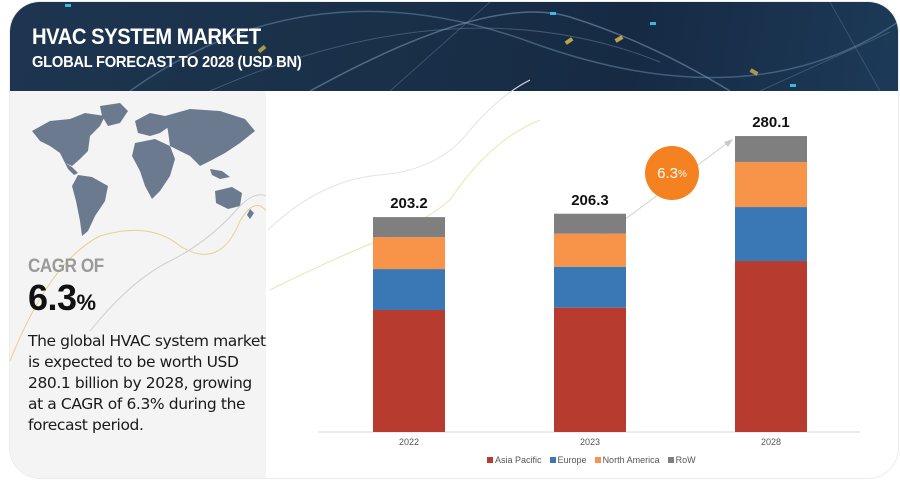  Describe the element at coordinates (66, 266) in the screenshot. I see `cagr-label: CAGR OF` at that location.